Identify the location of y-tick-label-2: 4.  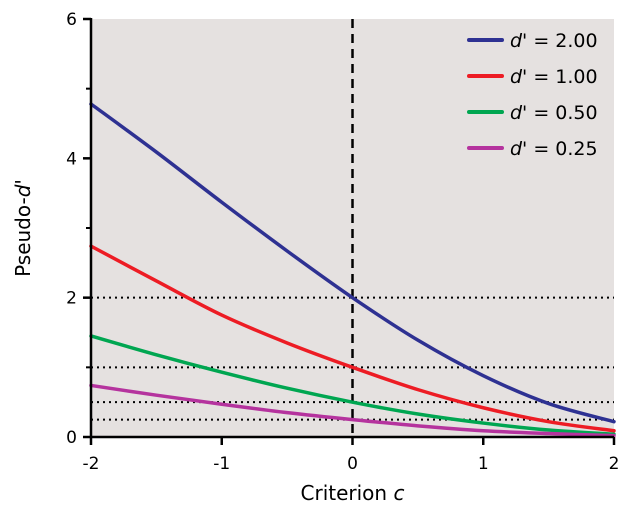
(71, 159).